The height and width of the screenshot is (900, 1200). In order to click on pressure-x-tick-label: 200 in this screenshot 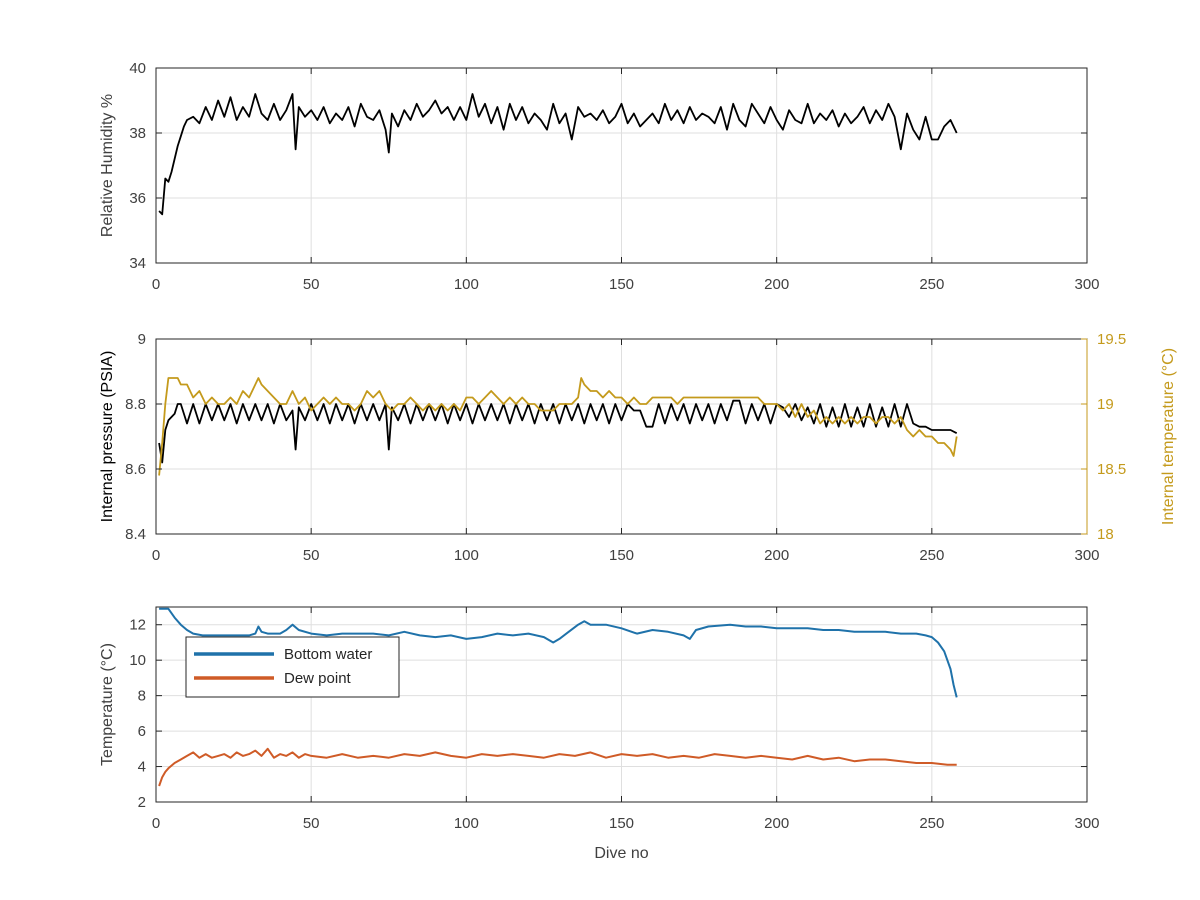, I will do `click(776, 555)`.